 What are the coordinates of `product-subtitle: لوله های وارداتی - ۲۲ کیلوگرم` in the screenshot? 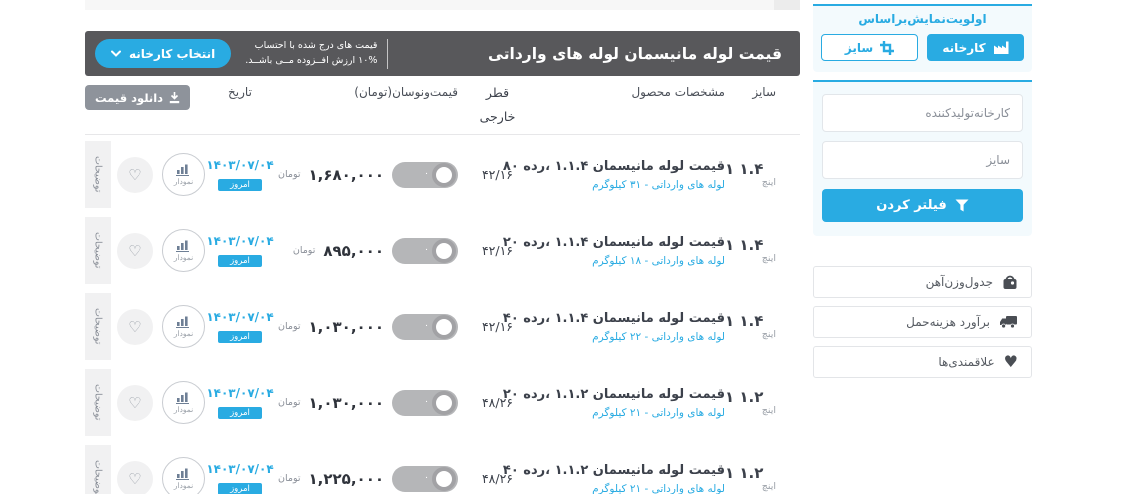 It's located at (658, 336).